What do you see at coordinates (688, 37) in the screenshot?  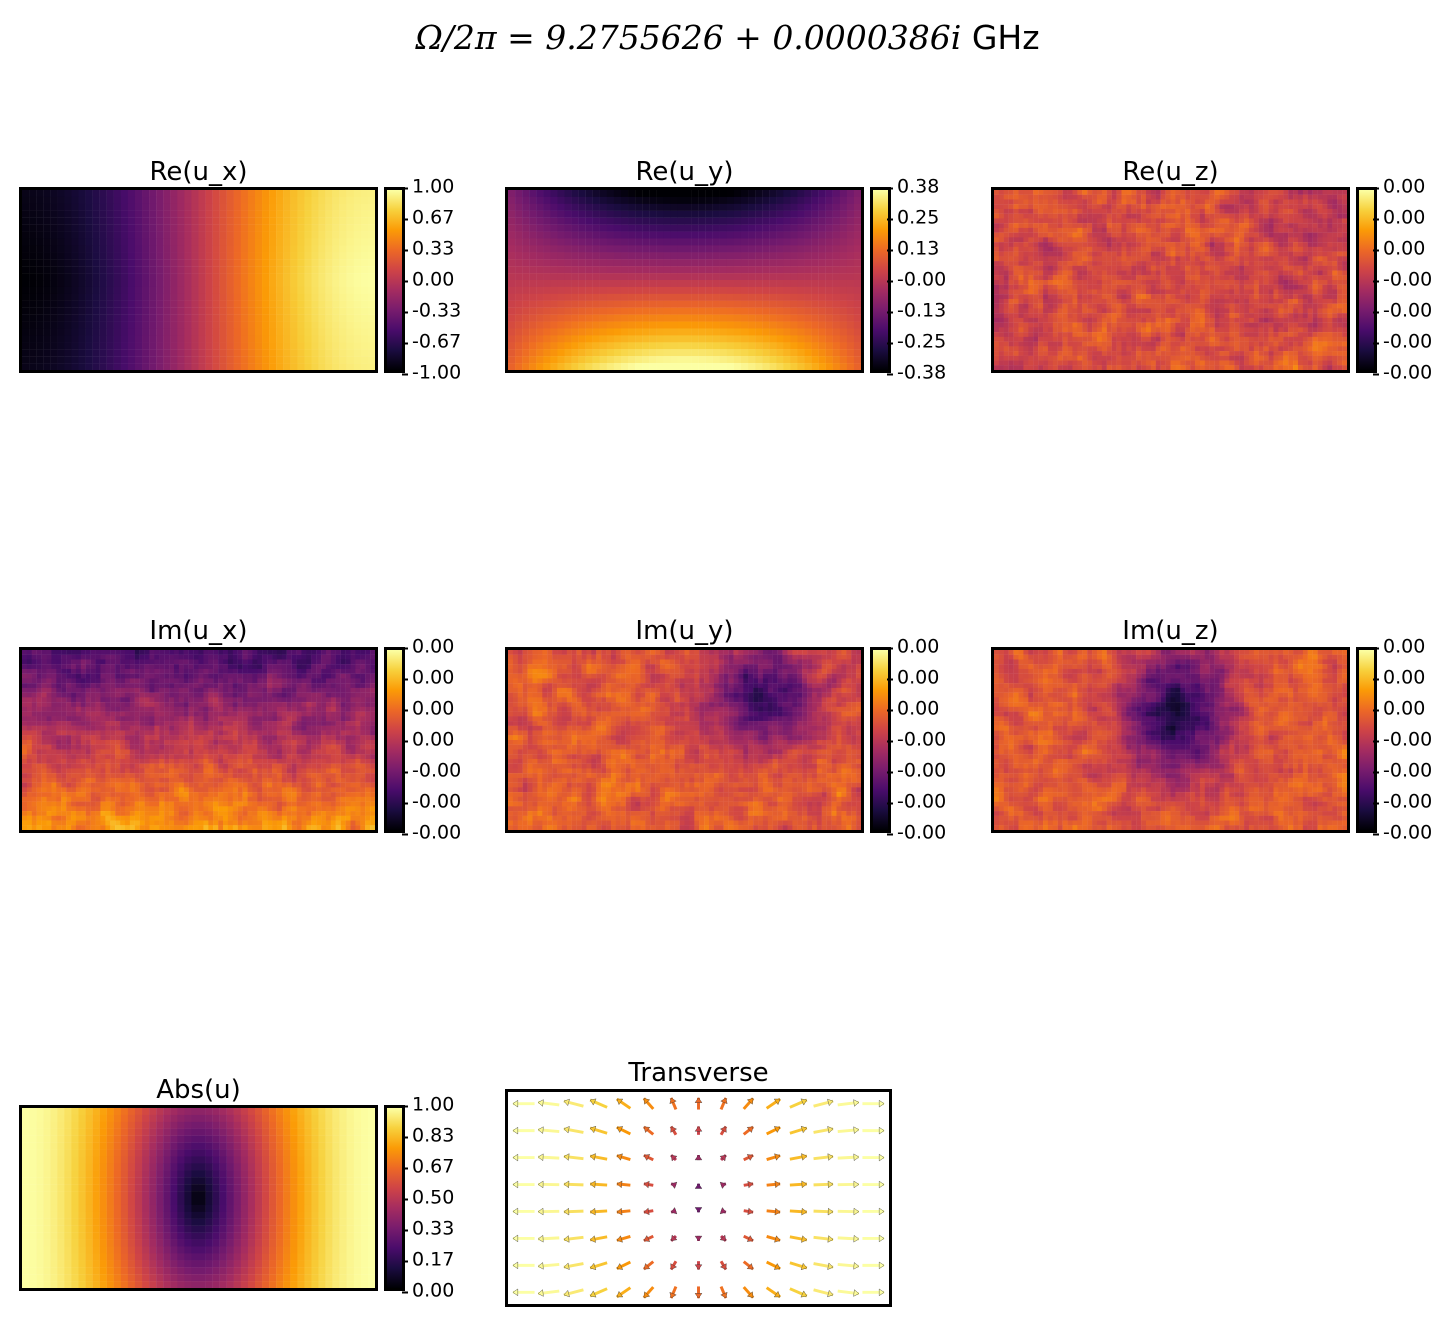 I see `frequency-expression: Ω/2π = 9.2755626 + 0.0000386i` at bounding box center [688, 37].